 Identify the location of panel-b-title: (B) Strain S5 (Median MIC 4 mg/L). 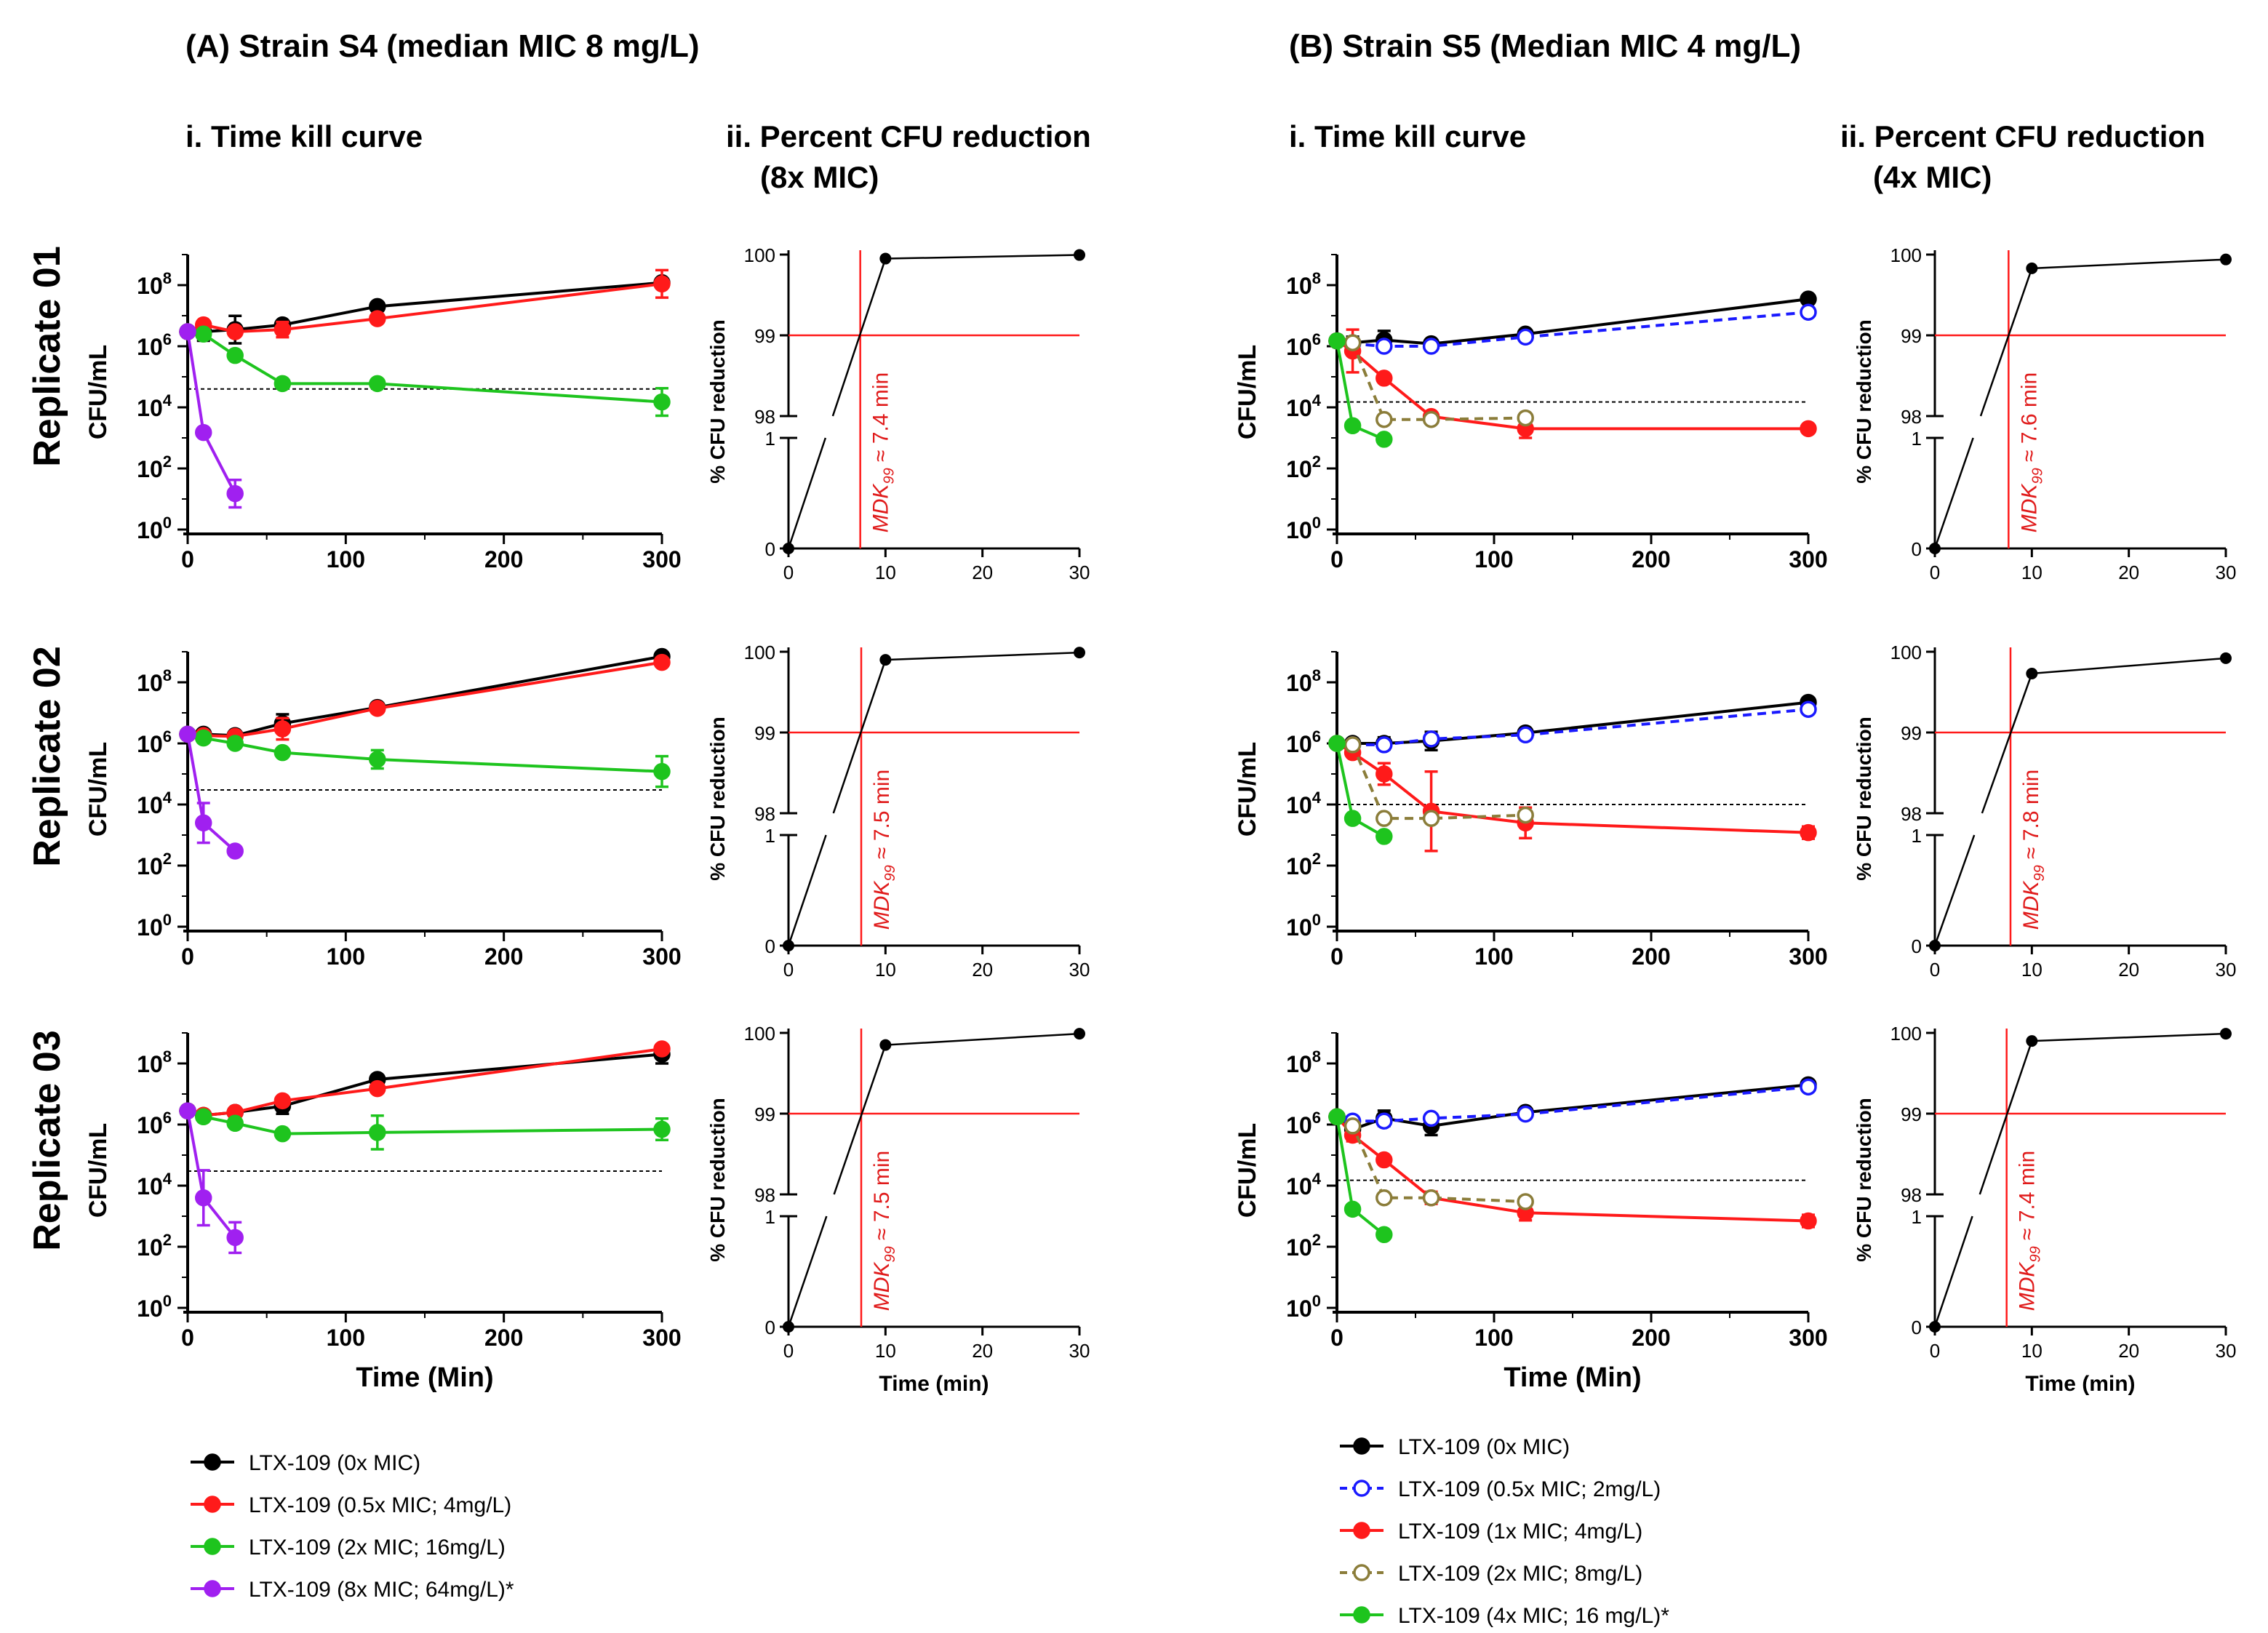
(1545, 46).